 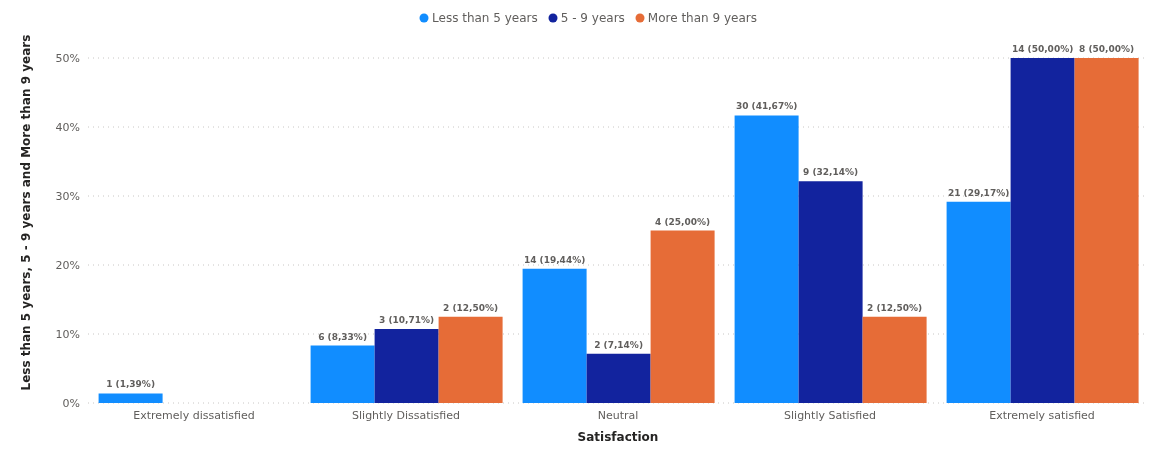 I want to click on x-tick-label: Neutral, so click(x=618, y=415).